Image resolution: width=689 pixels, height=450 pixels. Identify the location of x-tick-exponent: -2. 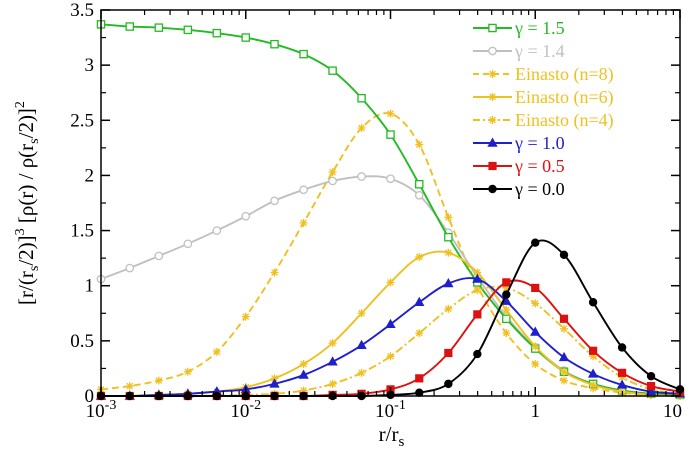
(255, 405).